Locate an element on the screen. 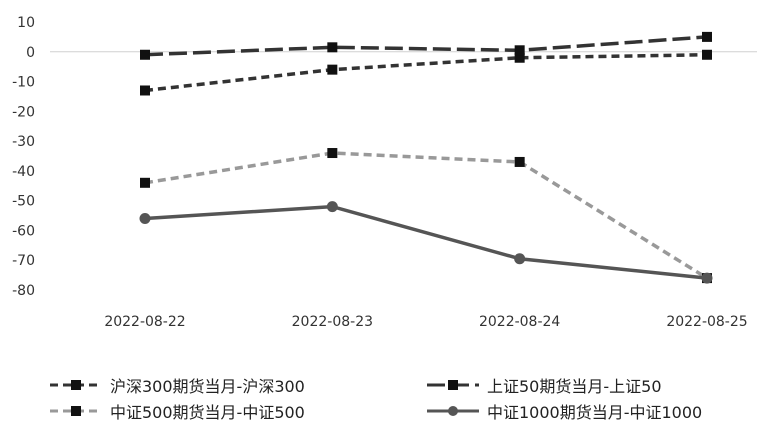 Image resolution: width=761 pixels, height=432 pixels. legend-item-hs300: 沪深300期货当月-沪深300 is located at coordinates (176, 385).